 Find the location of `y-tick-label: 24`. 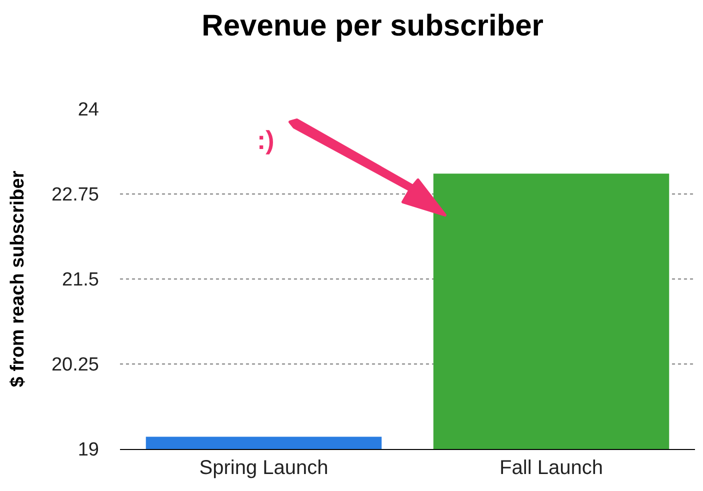

y-tick-label: 24 is located at coordinates (89, 110).